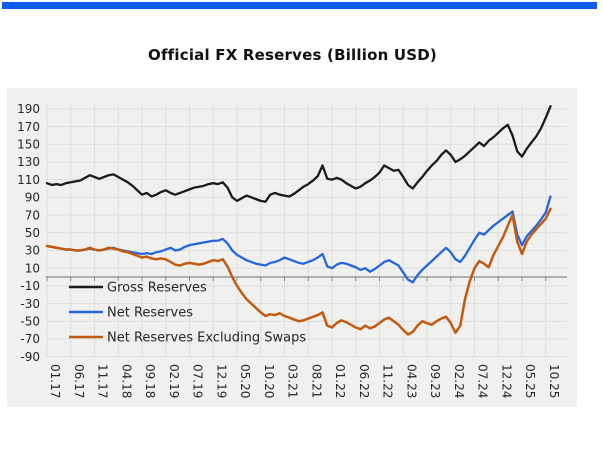 This screenshot has width=603, height=463. What do you see at coordinates (299, 5) in the screenshot?
I see `top-accent-bar` at bounding box center [299, 5].